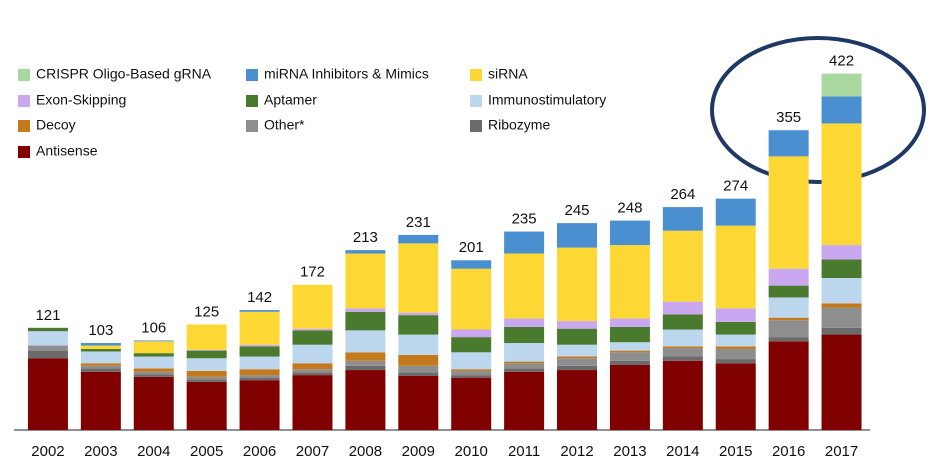 The width and height of the screenshot is (941, 462). Describe the element at coordinates (547, 100) in the screenshot. I see `legend-label: Immunostimulatory` at that location.